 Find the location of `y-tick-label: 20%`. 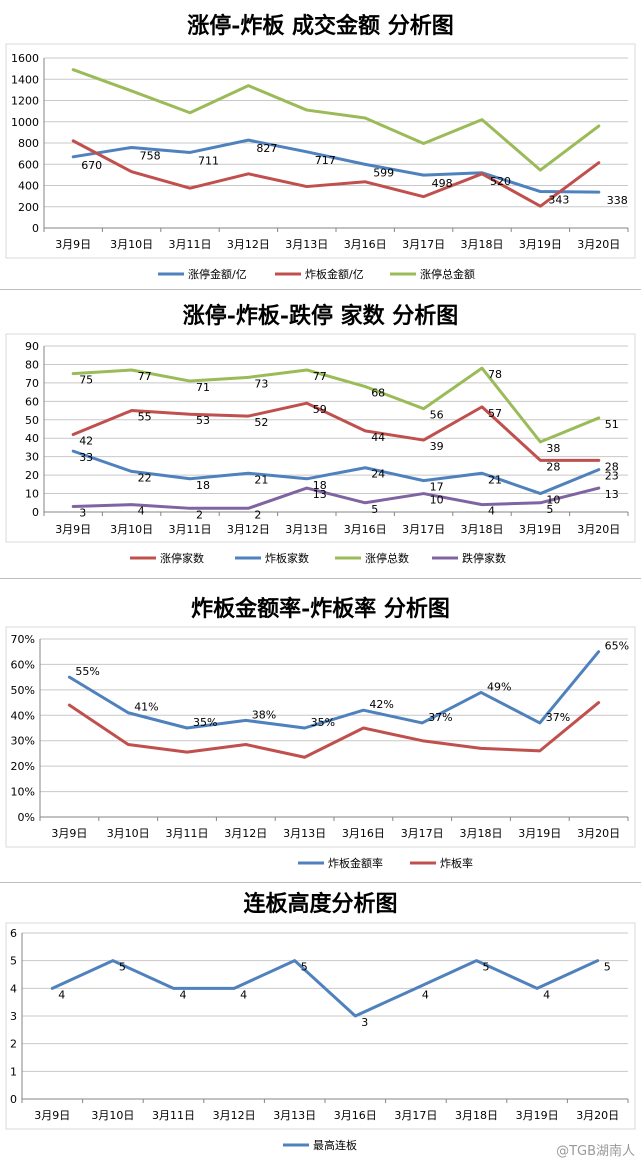

y-tick-label: 20% is located at coordinates (23, 766).